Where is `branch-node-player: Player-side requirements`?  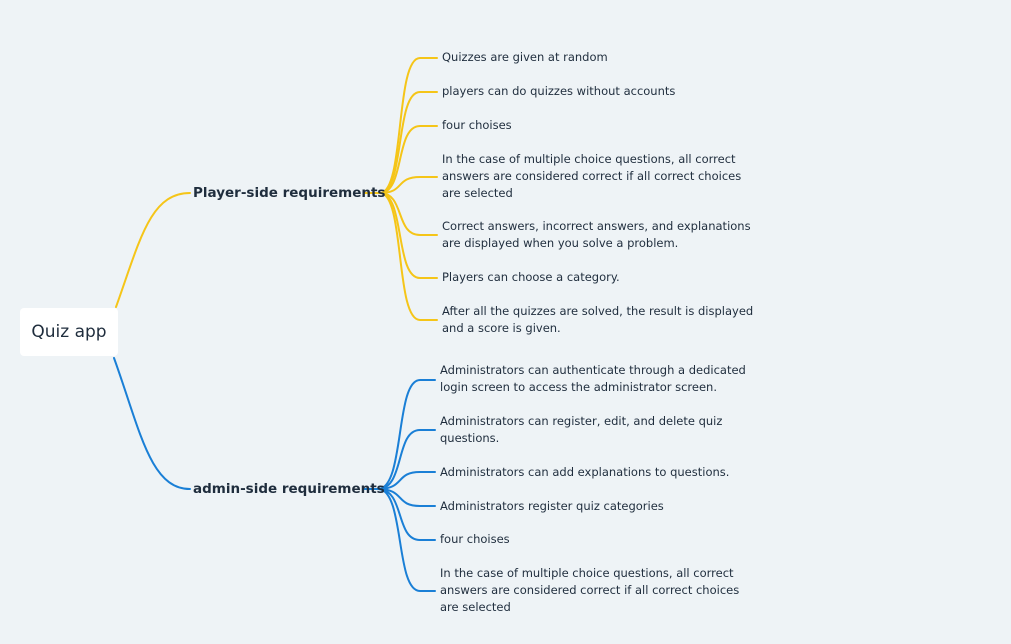 branch-node-player: Player-side requirements is located at coordinates (289, 193).